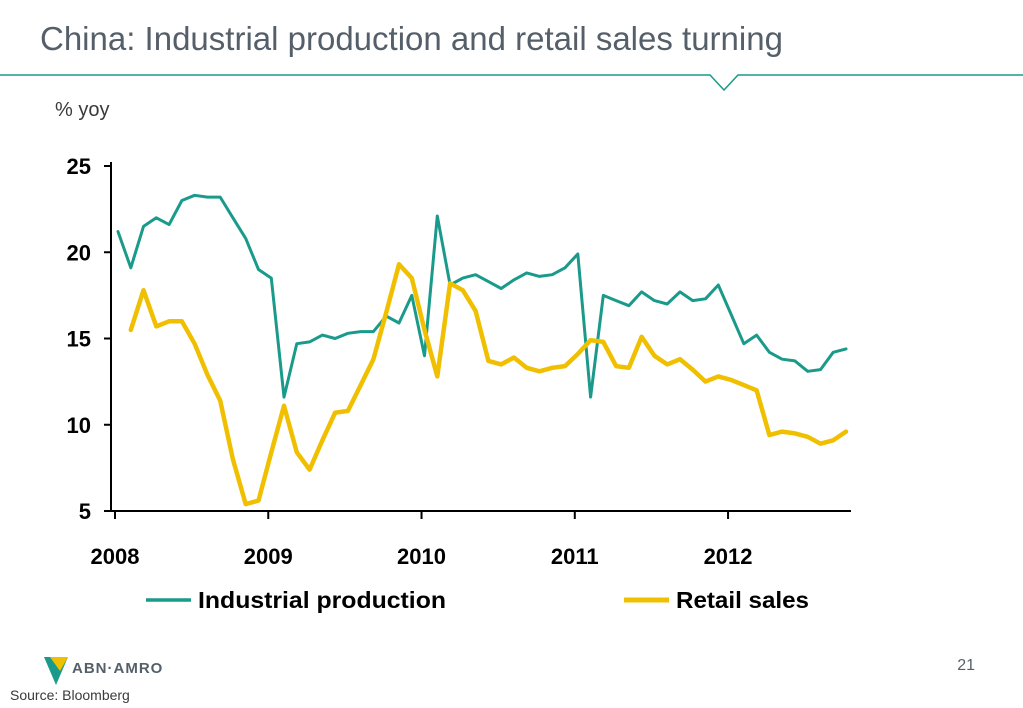  What do you see at coordinates (477, 600) in the screenshot?
I see `chart-legend: Industrial production Retail sales` at bounding box center [477, 600].